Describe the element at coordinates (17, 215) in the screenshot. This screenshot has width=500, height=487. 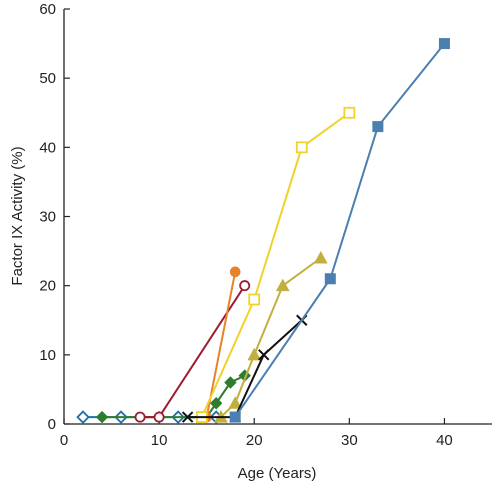
I see `y-axis-title: Factor IX Activity (%)` at that location.